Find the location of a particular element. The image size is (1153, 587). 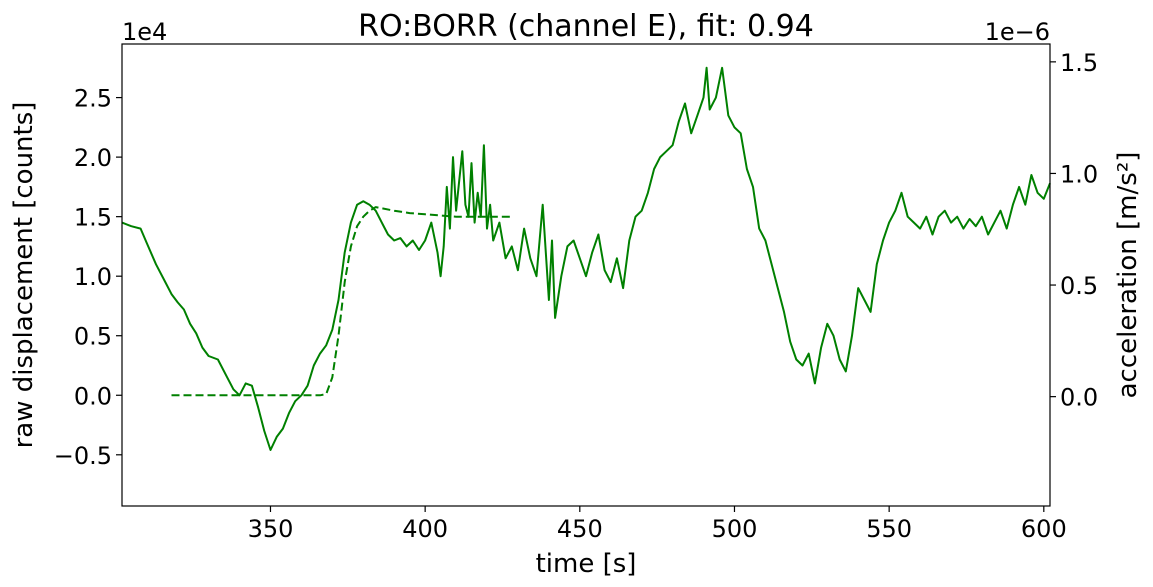

y-tick-label: 0.0 is located at coordinates (93, 396).